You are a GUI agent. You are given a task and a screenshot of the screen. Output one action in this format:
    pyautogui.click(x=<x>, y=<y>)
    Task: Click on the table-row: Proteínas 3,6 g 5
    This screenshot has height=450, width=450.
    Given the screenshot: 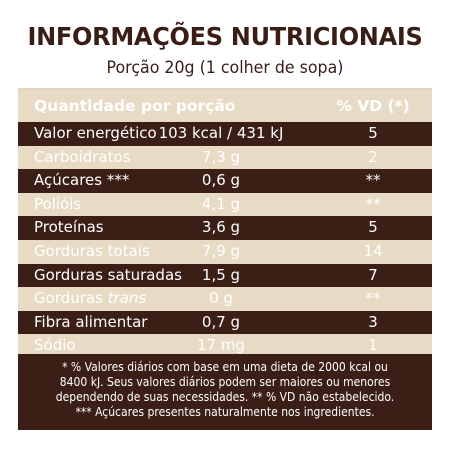 What is the action you would take?
    pyautogui.click(x=225, y=228)
    